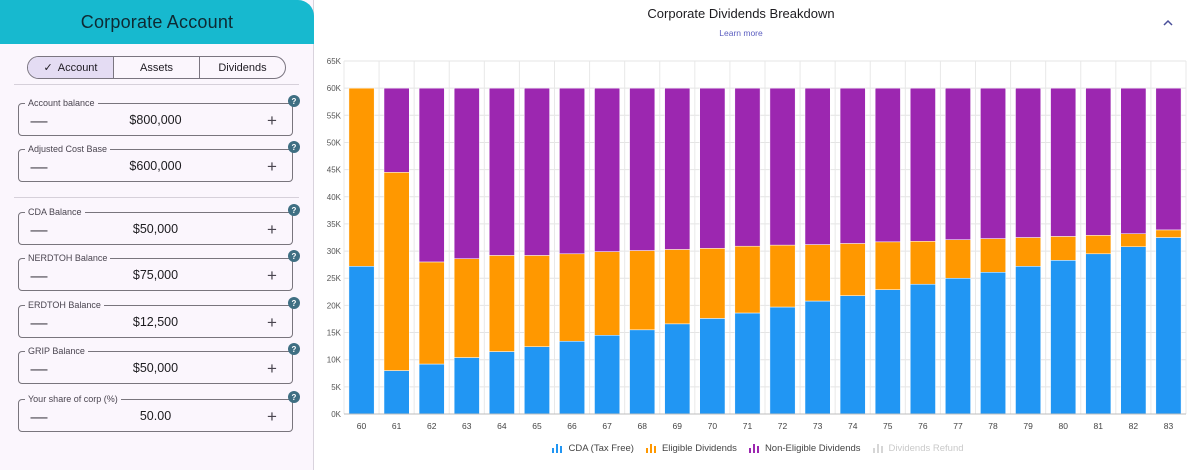 This screenshot has width=1200, height=470. I want to click on y-tick-label: 55K, so click(334, 115).